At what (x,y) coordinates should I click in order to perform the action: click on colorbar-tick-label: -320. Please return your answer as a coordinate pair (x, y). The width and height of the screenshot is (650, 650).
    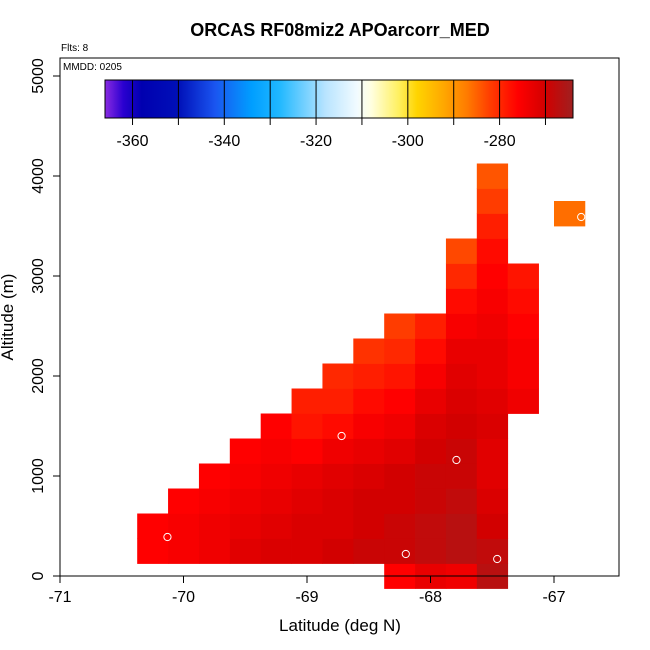
    Looking at the image, I should click on (316, 141).